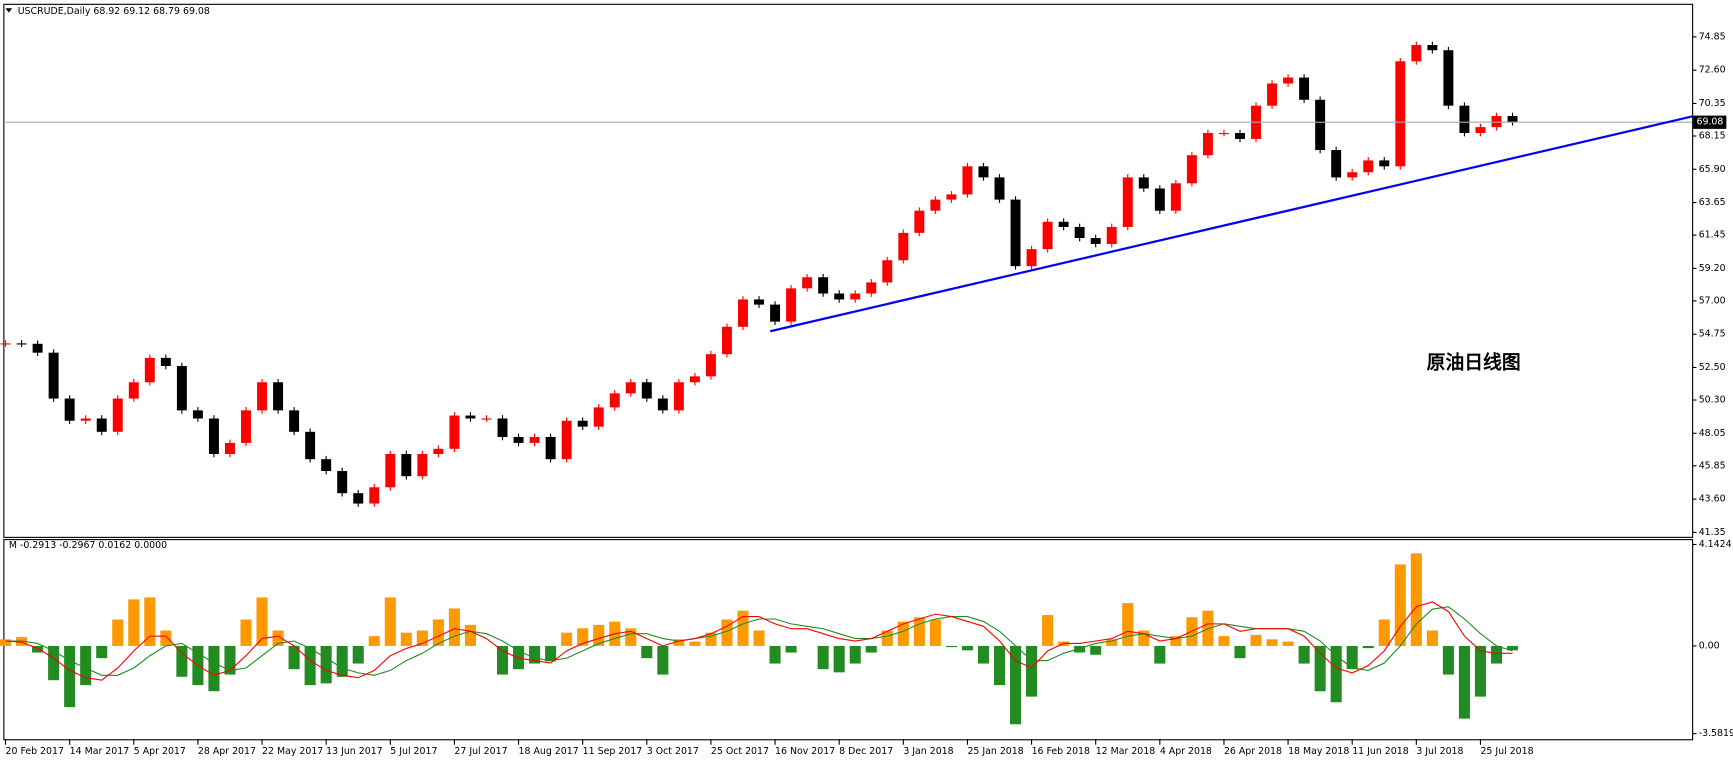  What do you see at coordinates (1710, 122) in the screenshot?
I see `current-price-box` at bounding box center [1710, 122].